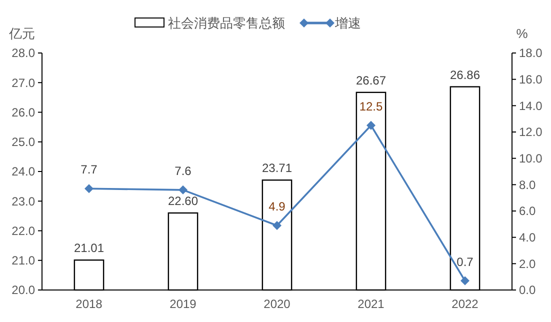  Describe the element at coordinates (531, 105) in the screenshot. I see `y2-tick-label: 14.0` at that location.